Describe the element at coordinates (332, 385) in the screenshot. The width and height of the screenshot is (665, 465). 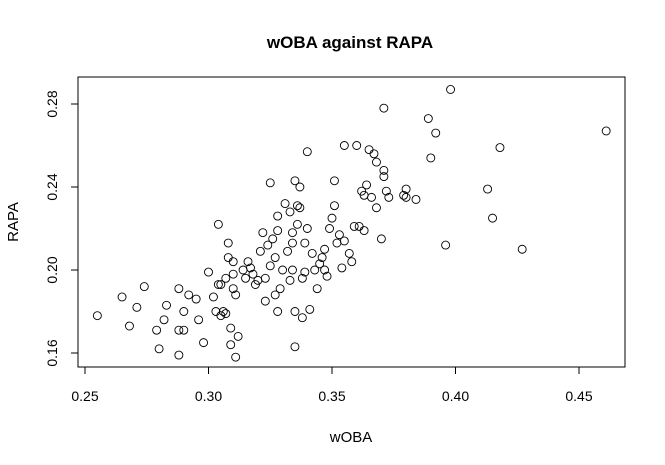
I see `x-axis: 0.25 0.30 0.35 0.40 0.45` at that location.